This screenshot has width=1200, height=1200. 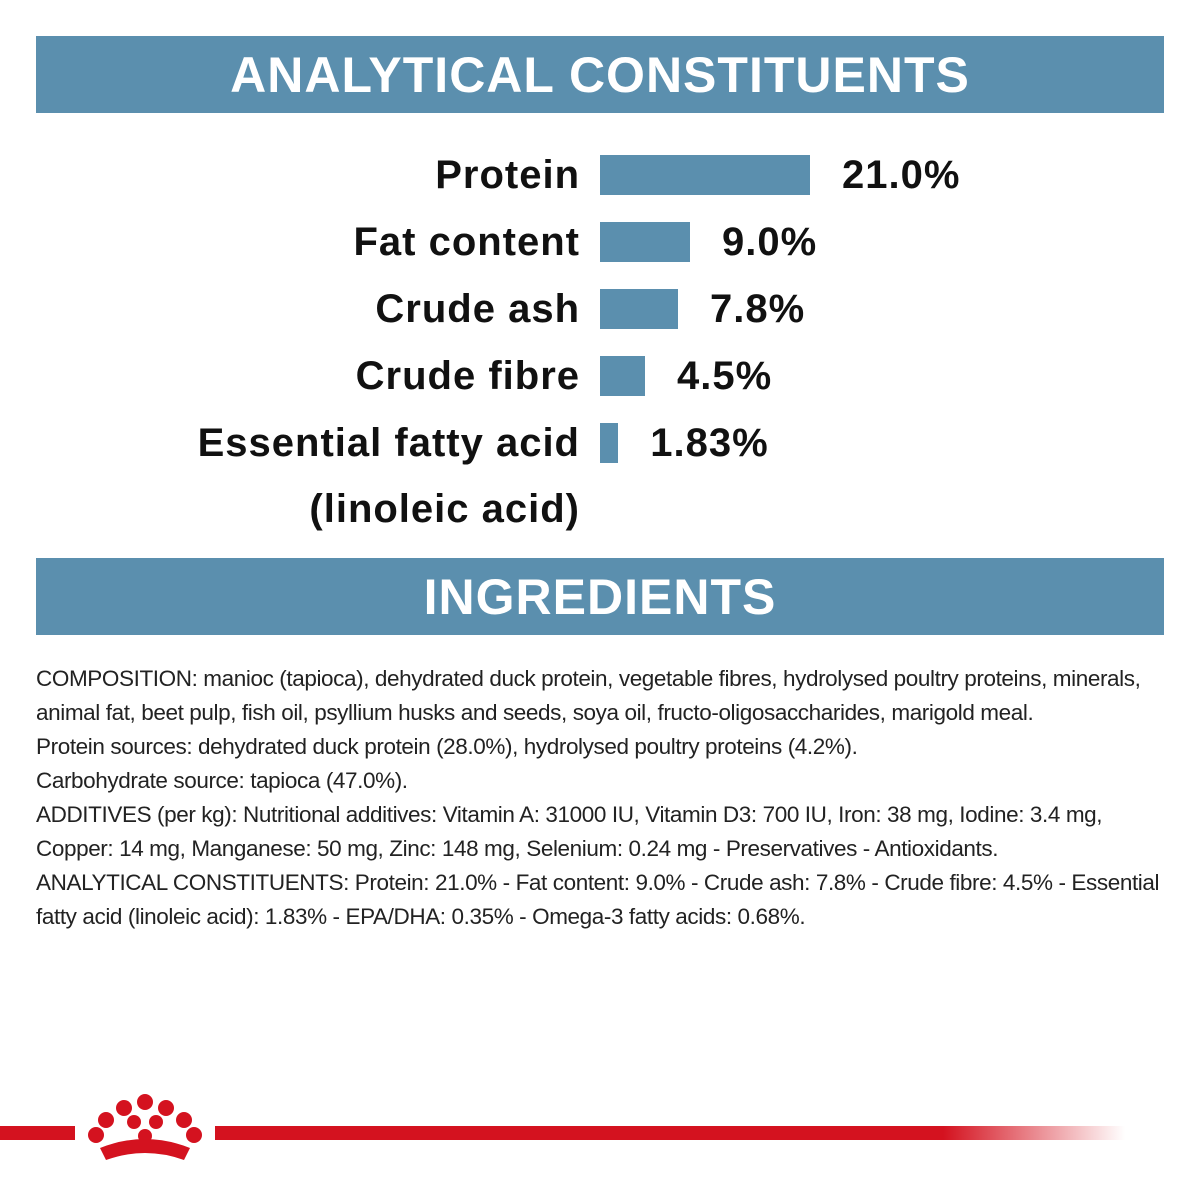 I want to click on value-label: 4.5%, so click(x=725, y=376).